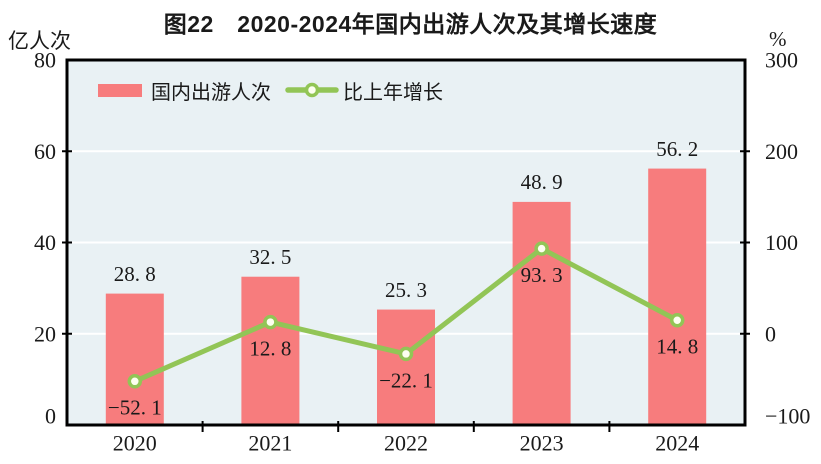 This screenshot has width=821, height=464. Describe the element at coordinates (677, 347) in the screenshot. I see `line-value-label: 14. 8` at that location.